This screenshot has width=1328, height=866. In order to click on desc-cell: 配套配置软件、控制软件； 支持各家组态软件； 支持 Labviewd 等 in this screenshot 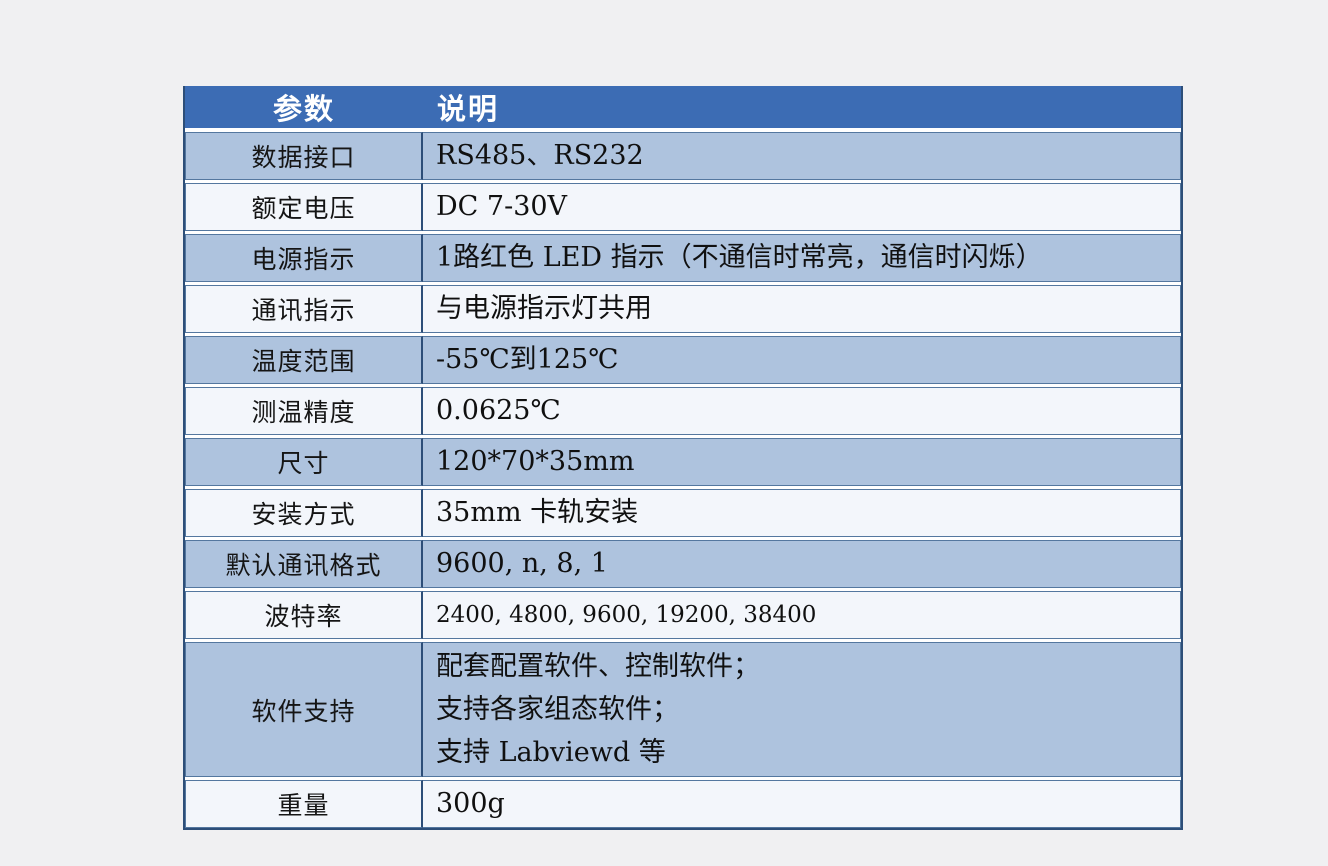, I will do `click(802, 709)`.